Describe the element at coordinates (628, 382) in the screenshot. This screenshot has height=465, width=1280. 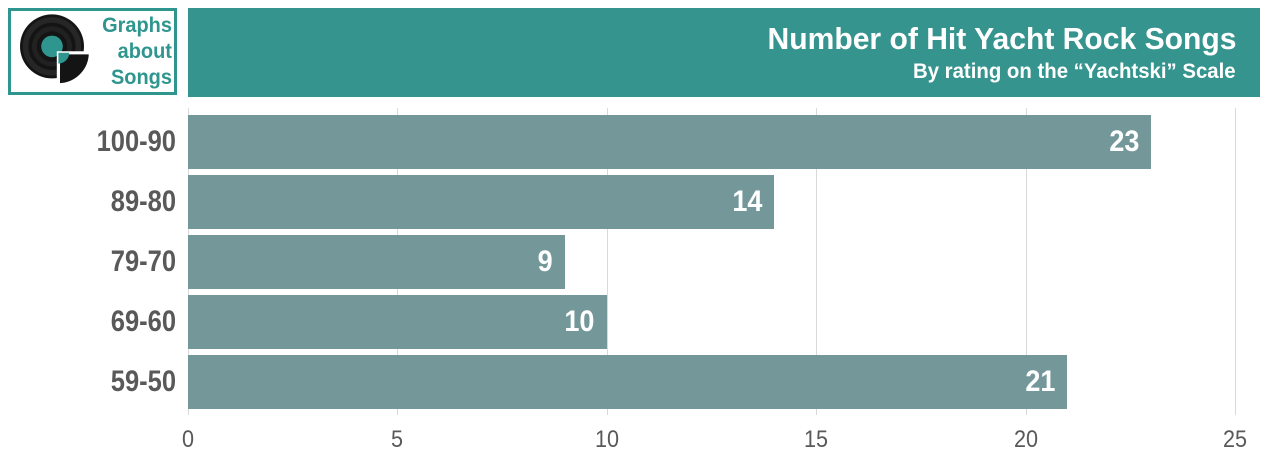
I see `bar: 21` at that location.